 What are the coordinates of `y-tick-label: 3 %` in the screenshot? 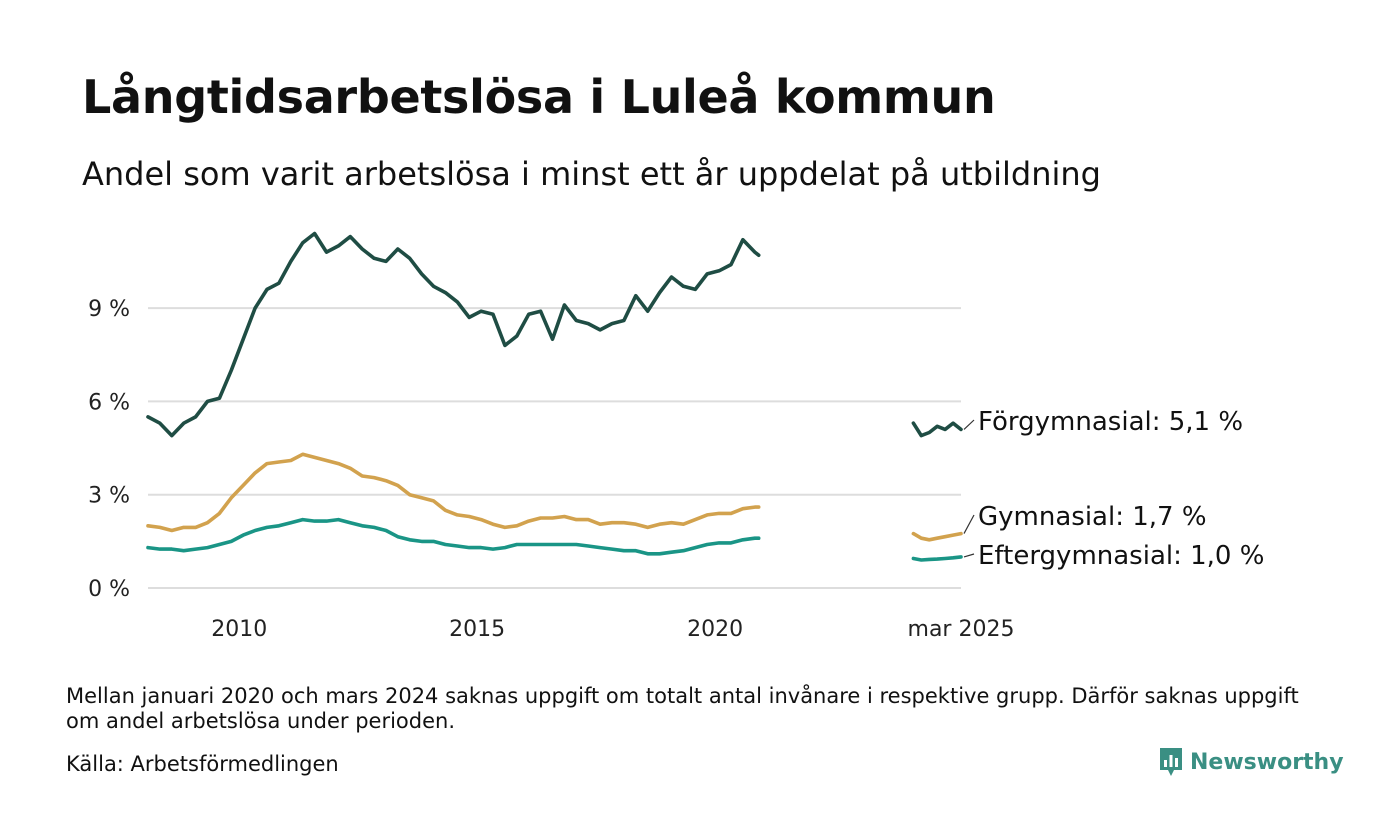 It's located at (109, 496).